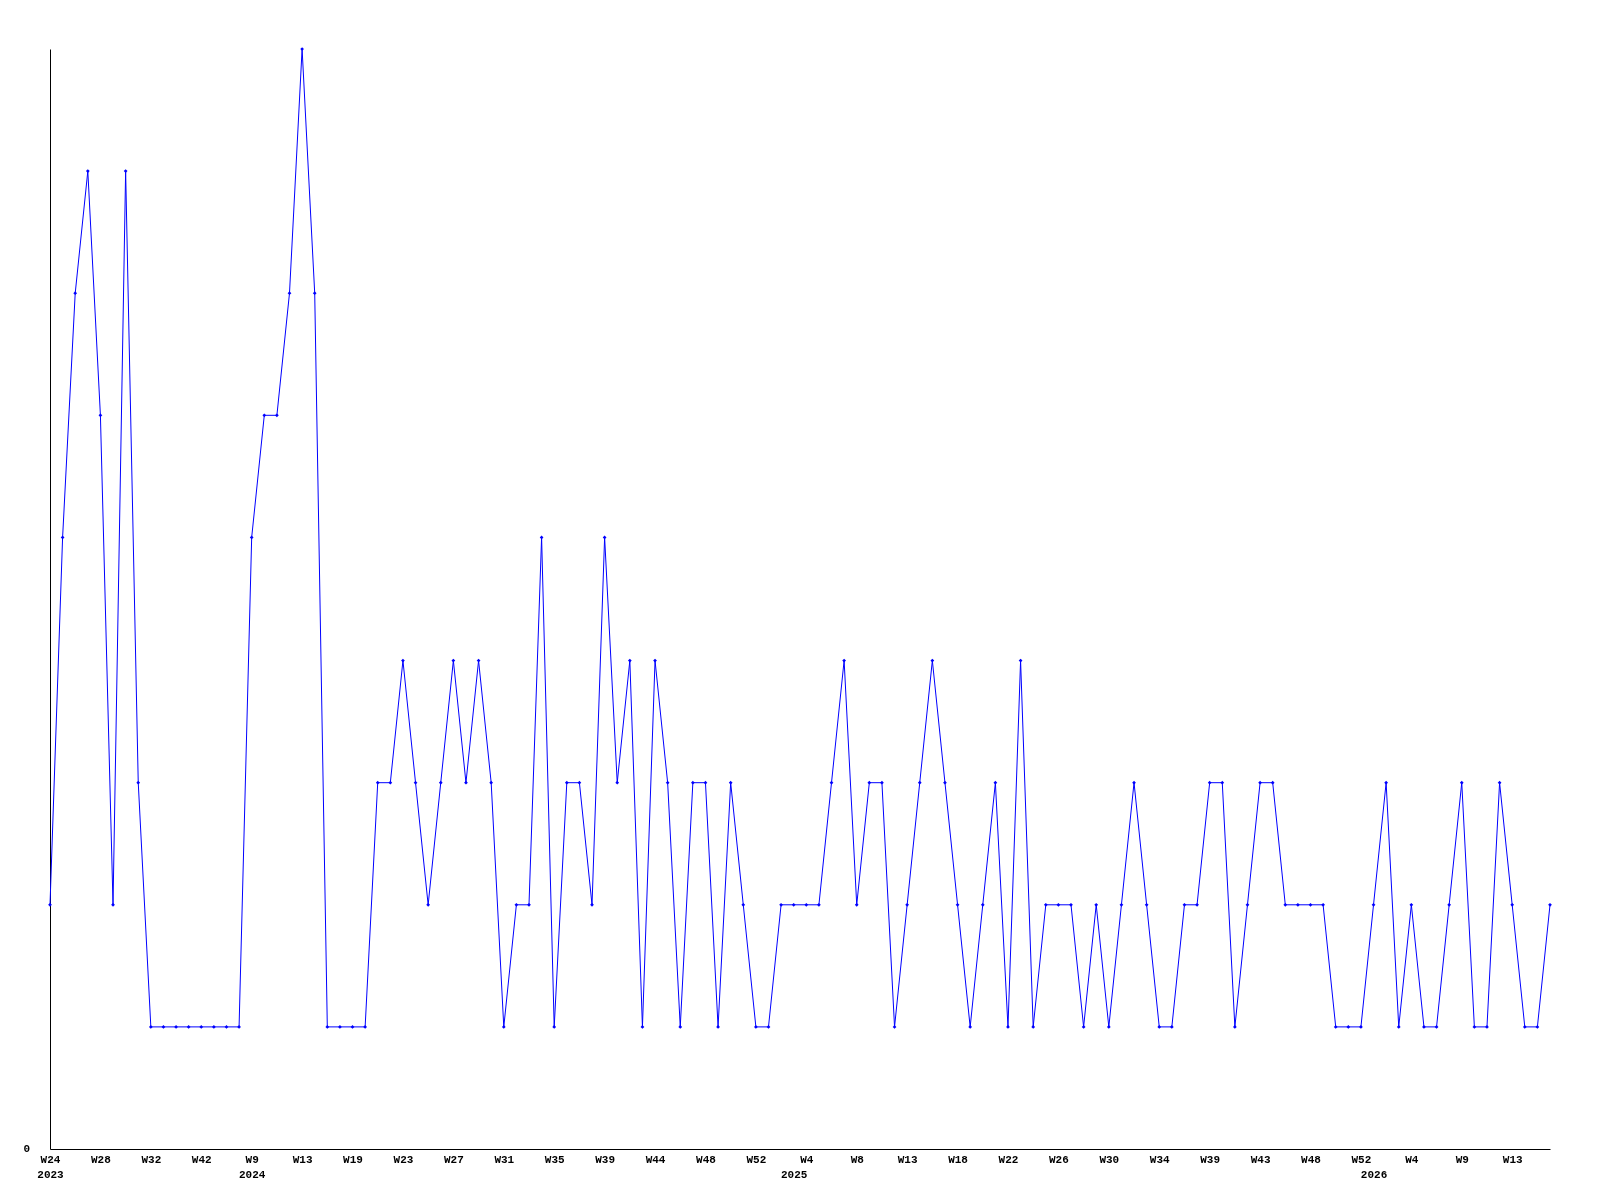 The width and height of the screenshot is (1600, 1200). What do you see at coordinates (1374, 1174) in the screenshot?
I see `x-tick-label: 2026` at bounding box center [1374, 1174].